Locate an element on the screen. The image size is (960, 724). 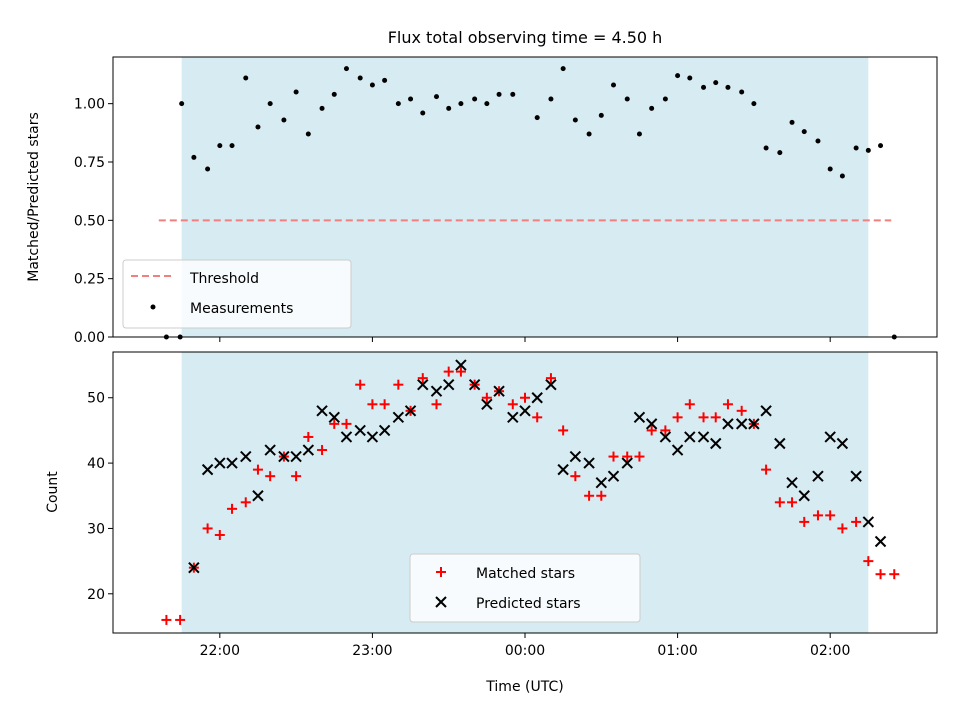
y-tick-label: 0.75 is located at coordinates (89, 163).